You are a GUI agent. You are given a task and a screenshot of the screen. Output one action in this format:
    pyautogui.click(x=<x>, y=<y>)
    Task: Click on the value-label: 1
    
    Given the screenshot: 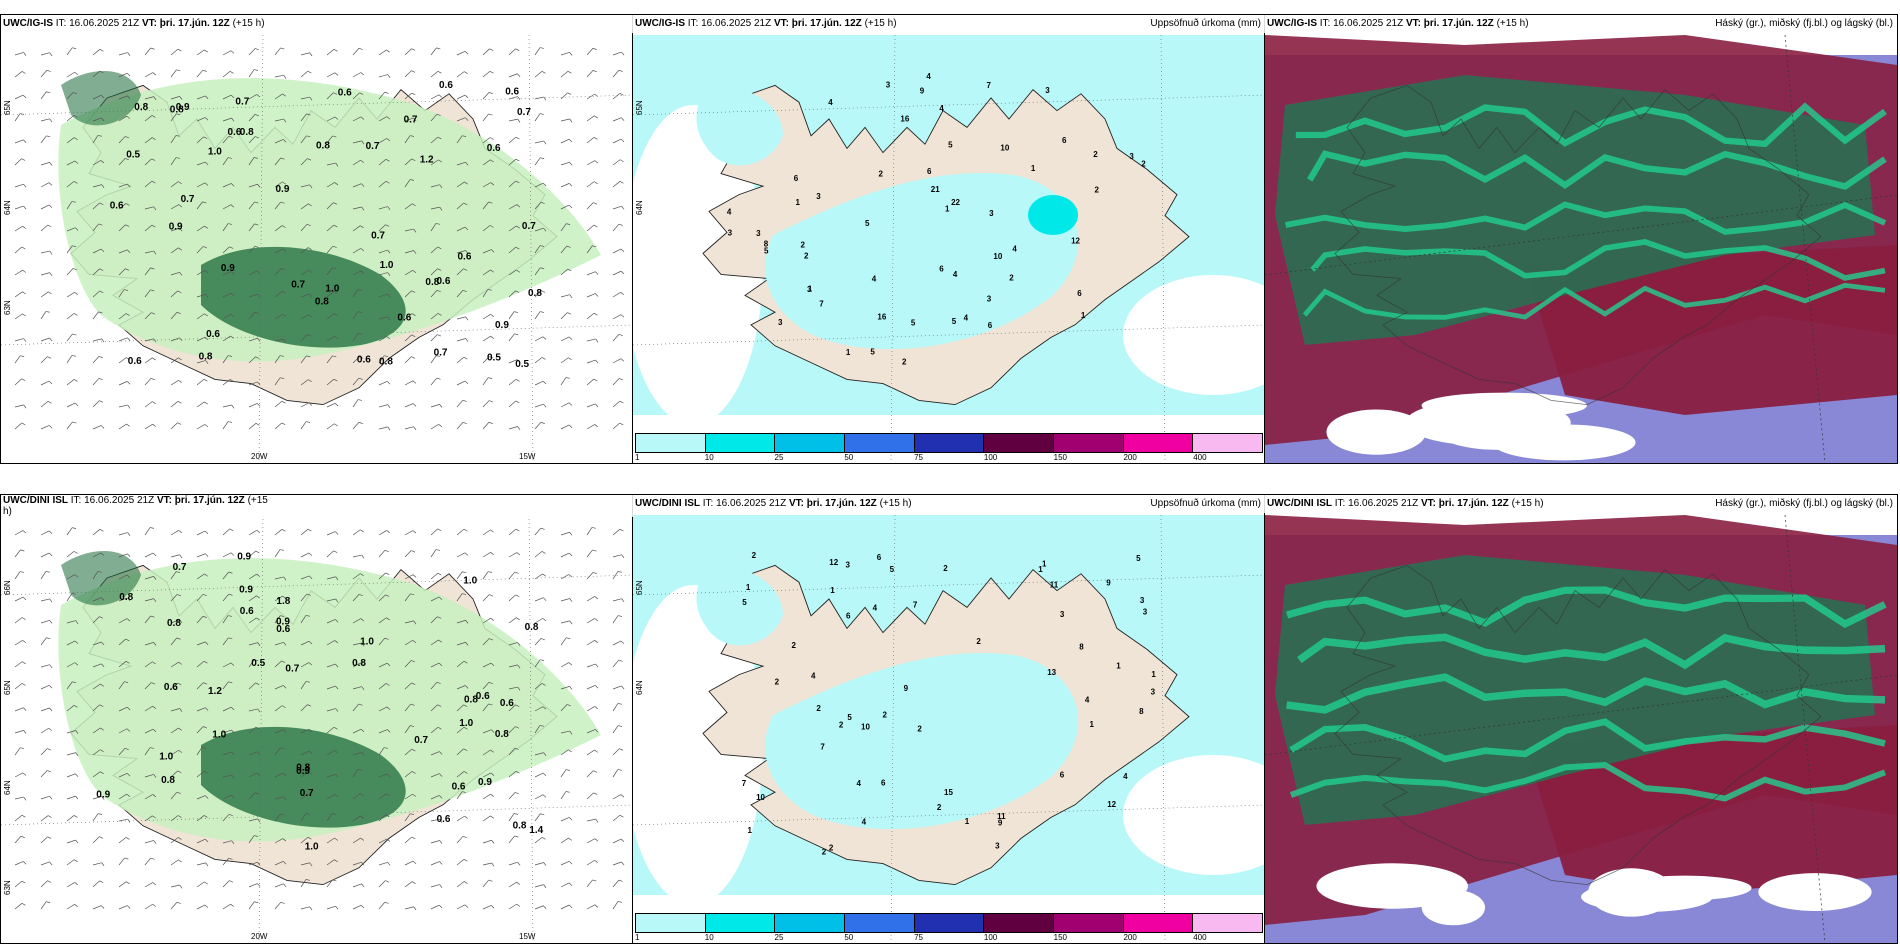 What is the action you would take?
    pyautogui.click(x=810, y=288)
    